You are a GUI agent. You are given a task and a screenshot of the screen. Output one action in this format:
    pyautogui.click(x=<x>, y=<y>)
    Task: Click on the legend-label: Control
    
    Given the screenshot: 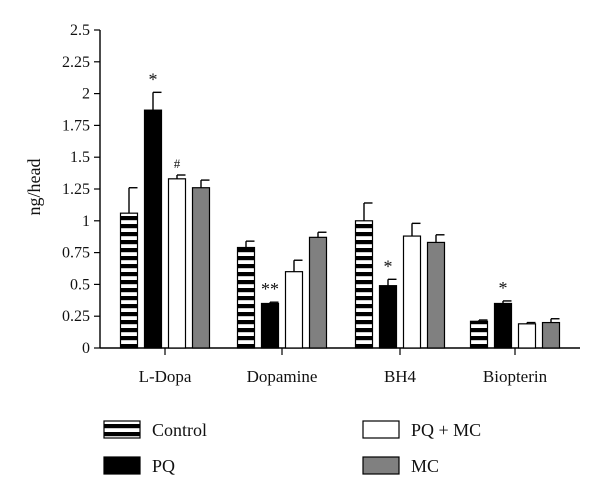 What is the action you would take?
    pyautogui.click(x=179, y=430)
    